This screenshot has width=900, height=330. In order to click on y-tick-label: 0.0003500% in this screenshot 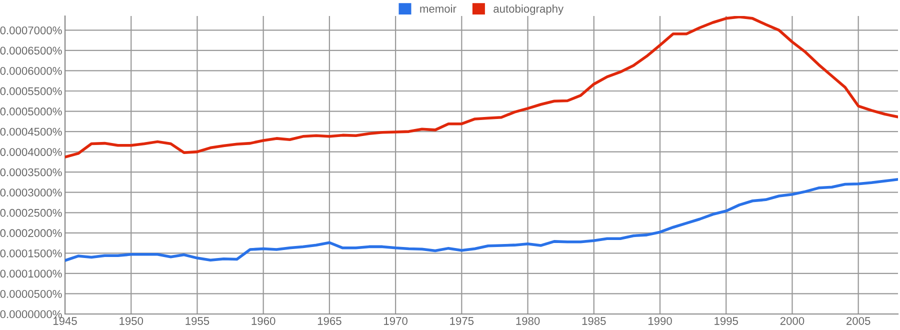, I will do `click(31, 172)`.